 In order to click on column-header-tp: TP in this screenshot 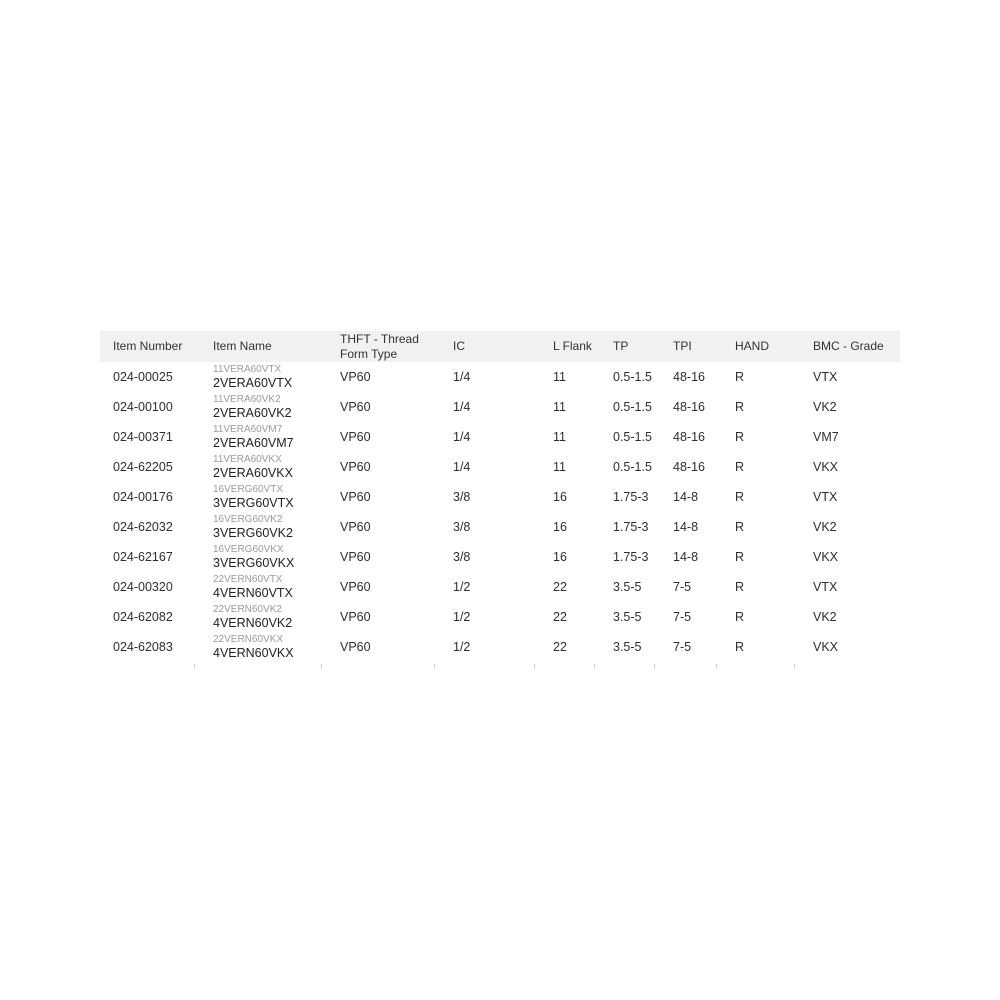, I will do `click(621, 346)`.